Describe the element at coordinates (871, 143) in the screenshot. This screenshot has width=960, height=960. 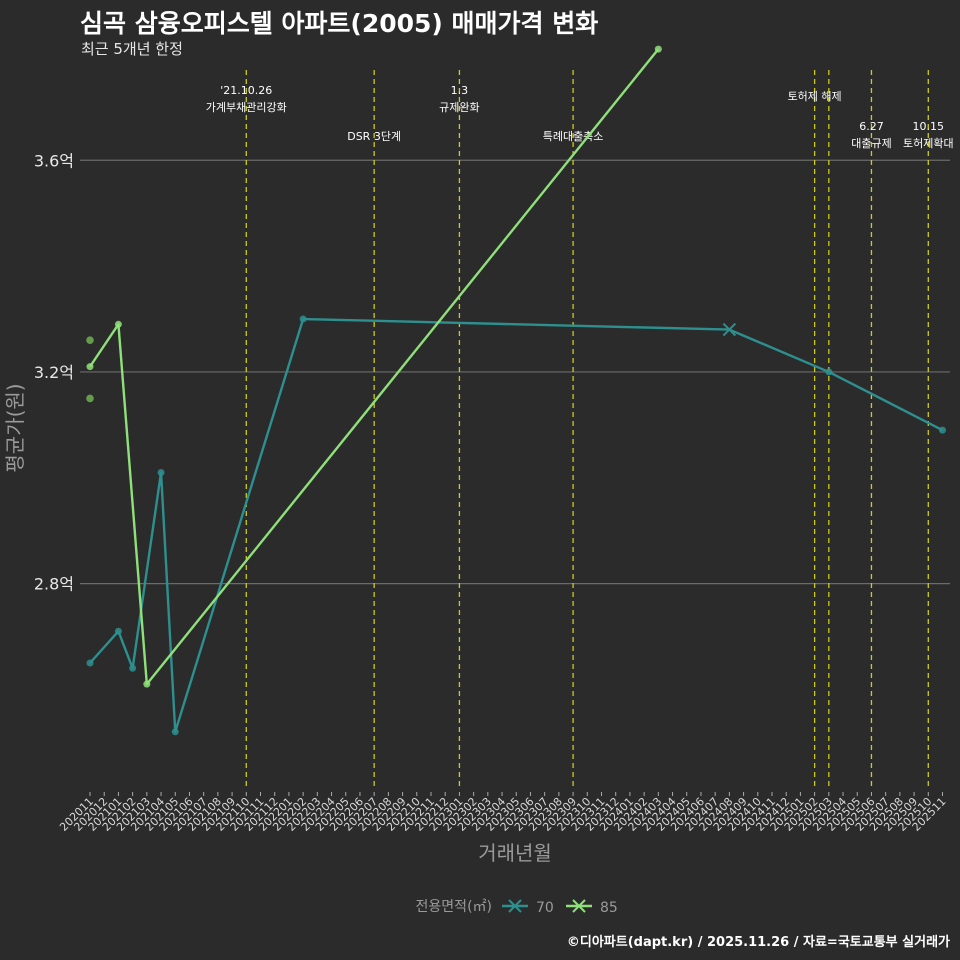
I see `event-label-text: 대출규제` at that location.